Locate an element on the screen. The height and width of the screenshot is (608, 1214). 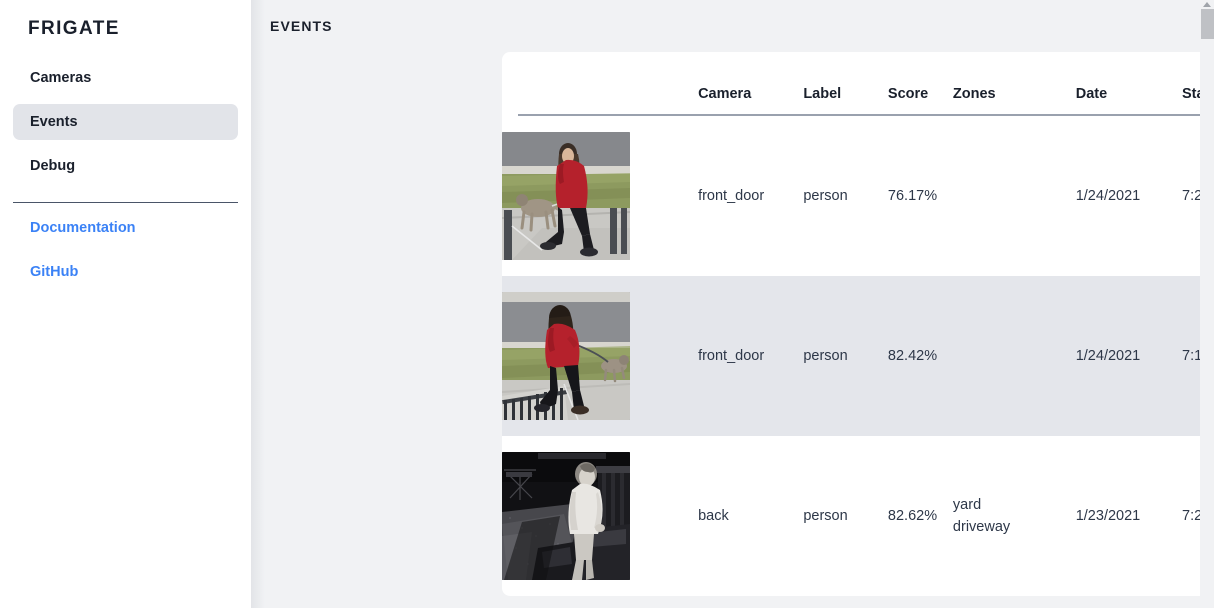
col-header-camera: Camera is located at coordinates (725, 94).